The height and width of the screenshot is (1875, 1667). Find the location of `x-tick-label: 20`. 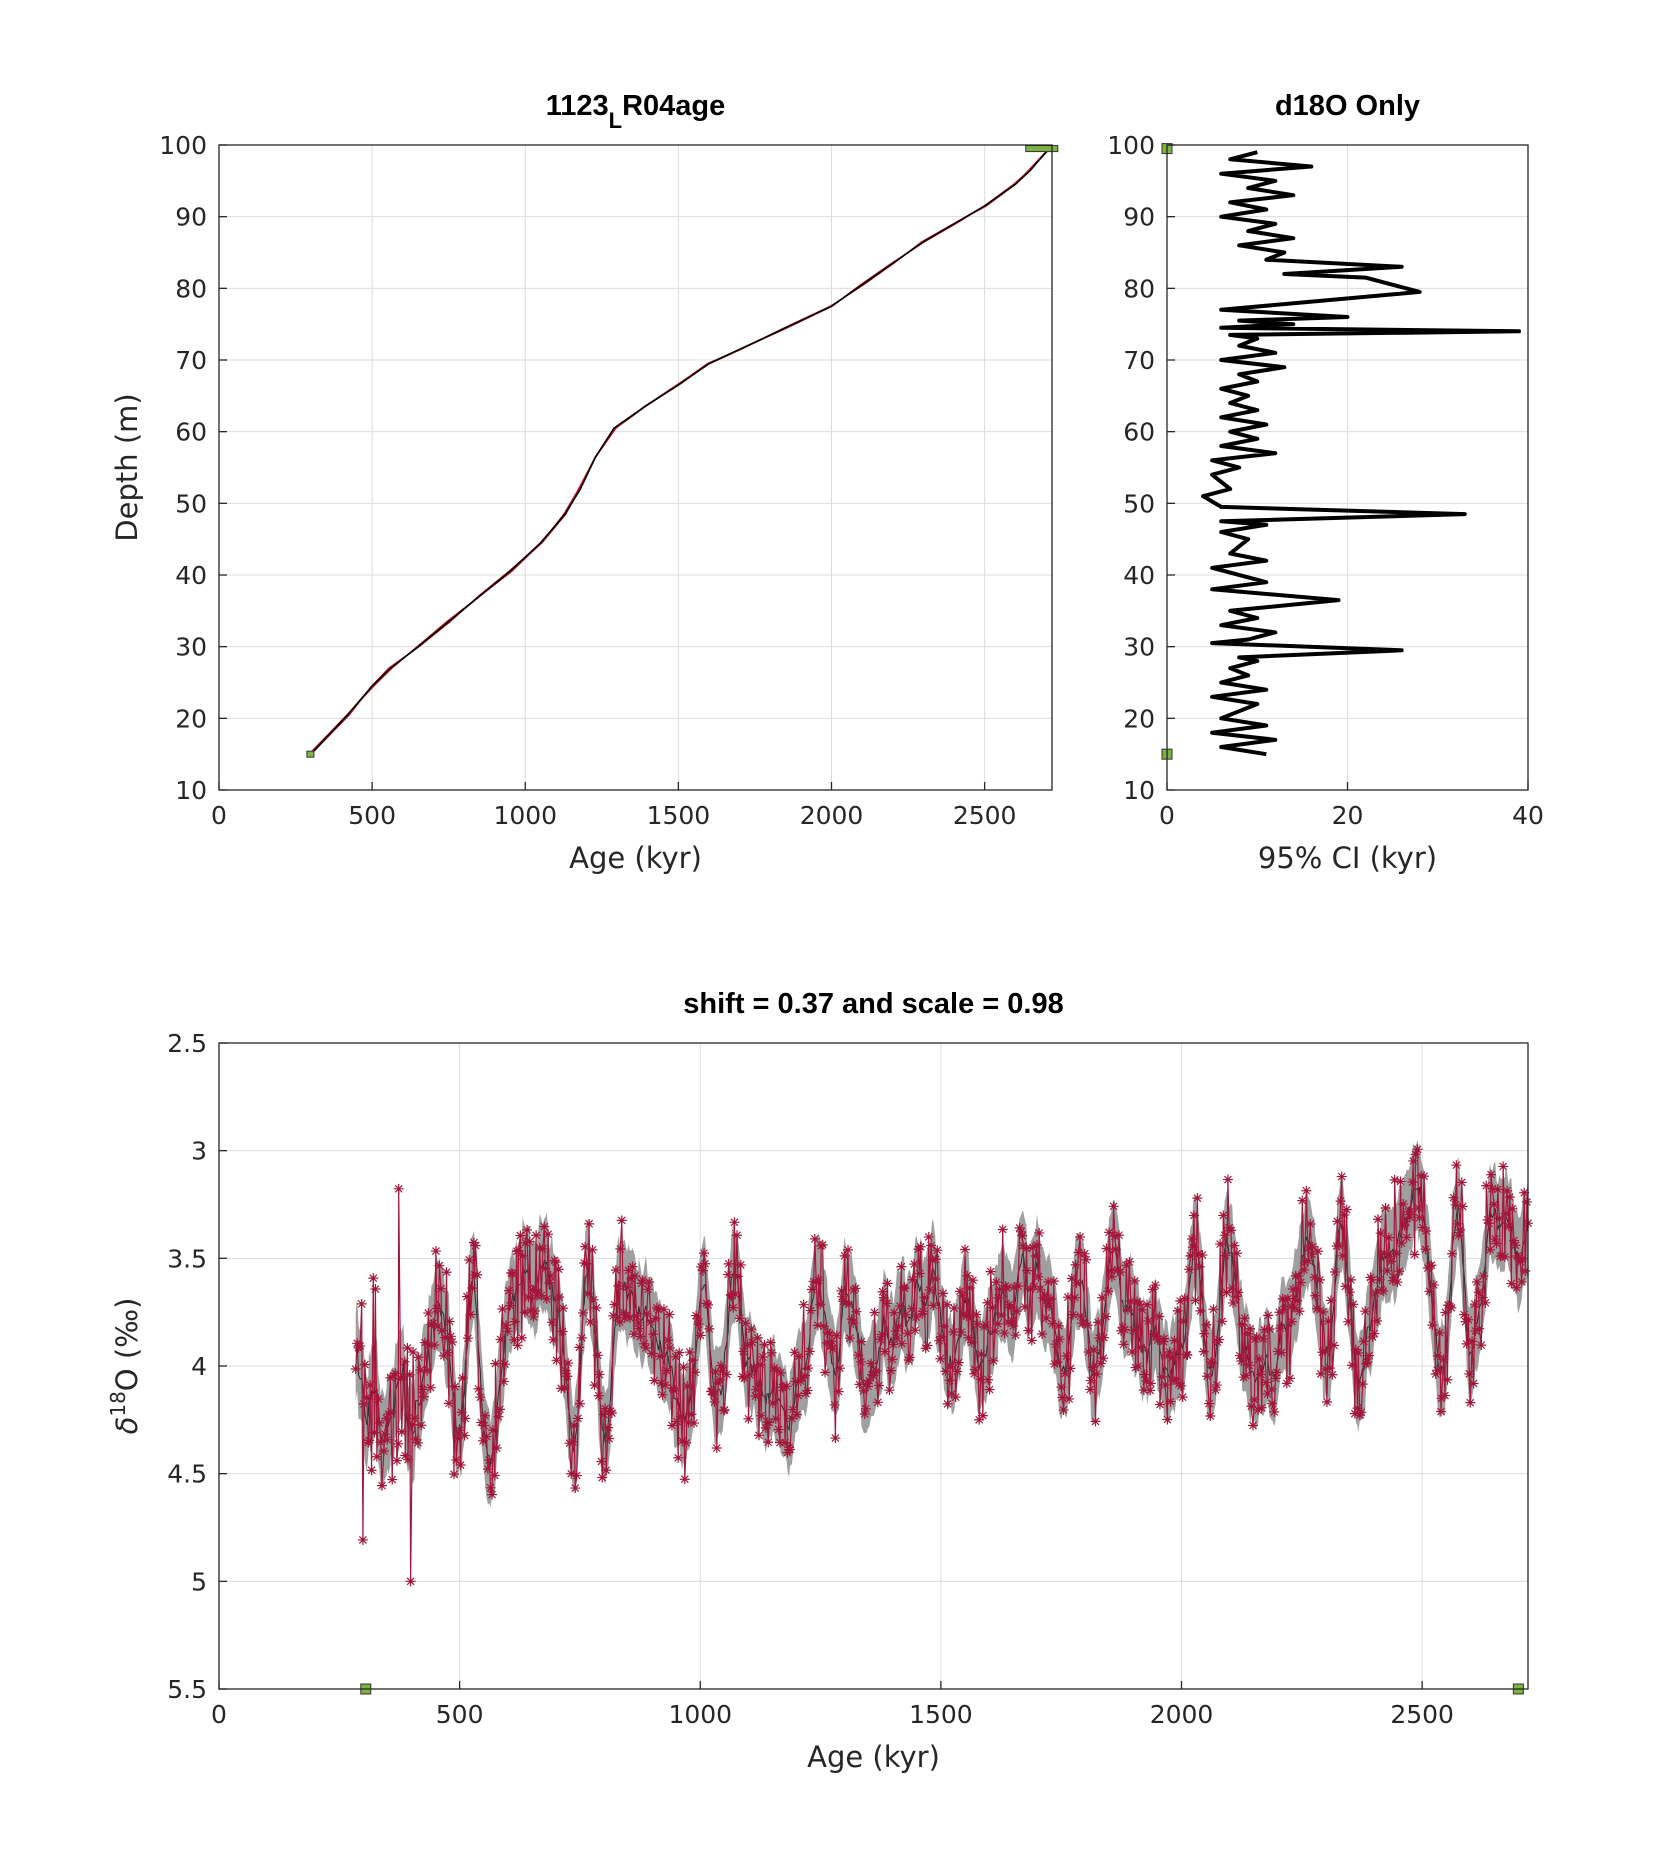

x-tick-label: 20 is located at coordinates (1348, 815).